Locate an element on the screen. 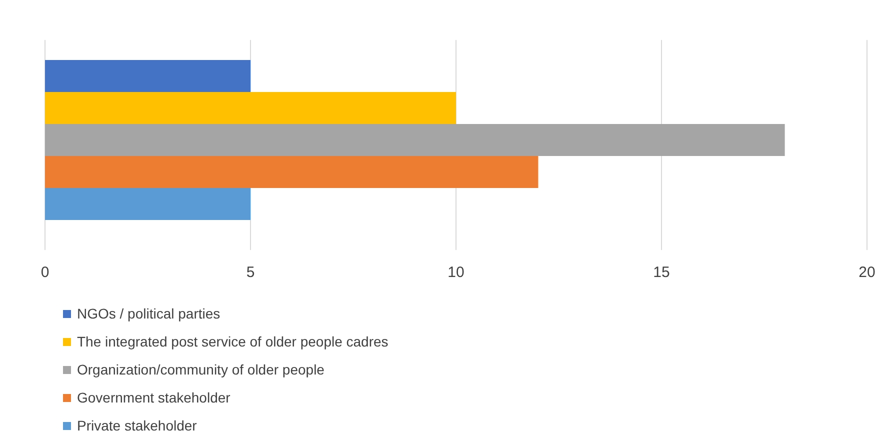 This screenshot has width=893, height=445. legend-label: Government stakeholder is located at coordinates (154, 398).